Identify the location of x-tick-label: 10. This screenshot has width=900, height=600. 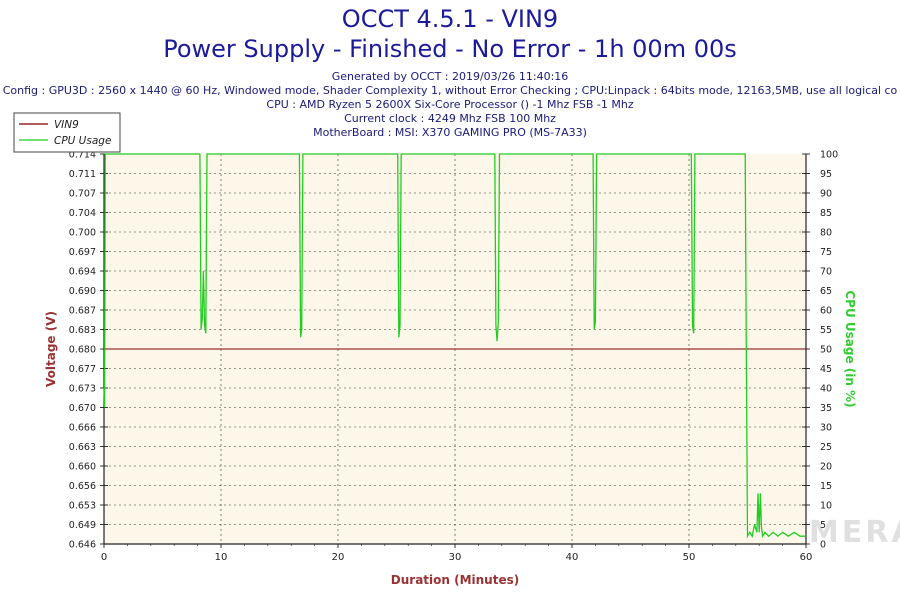
(221, 557).